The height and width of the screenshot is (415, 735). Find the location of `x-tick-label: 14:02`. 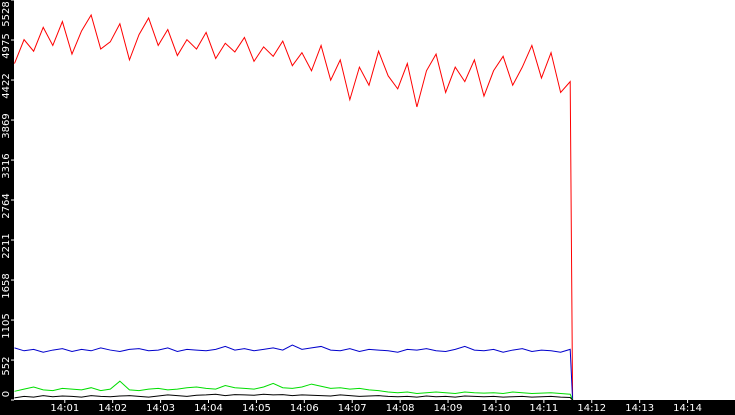

x-tick-label: 14:02 is located at coordinates (112, 408).